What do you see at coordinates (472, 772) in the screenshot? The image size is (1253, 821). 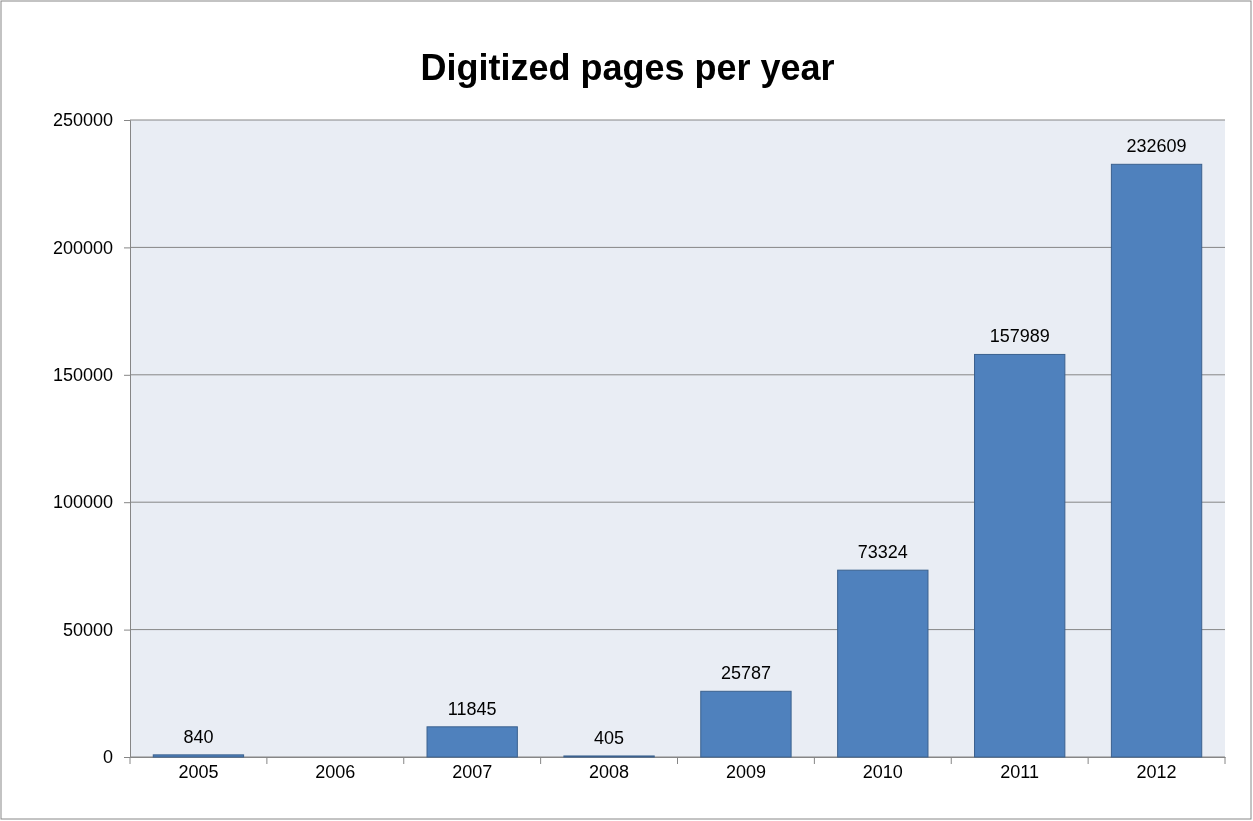 I see `x-tick-label: 2007` at bounding box center [472, 772].